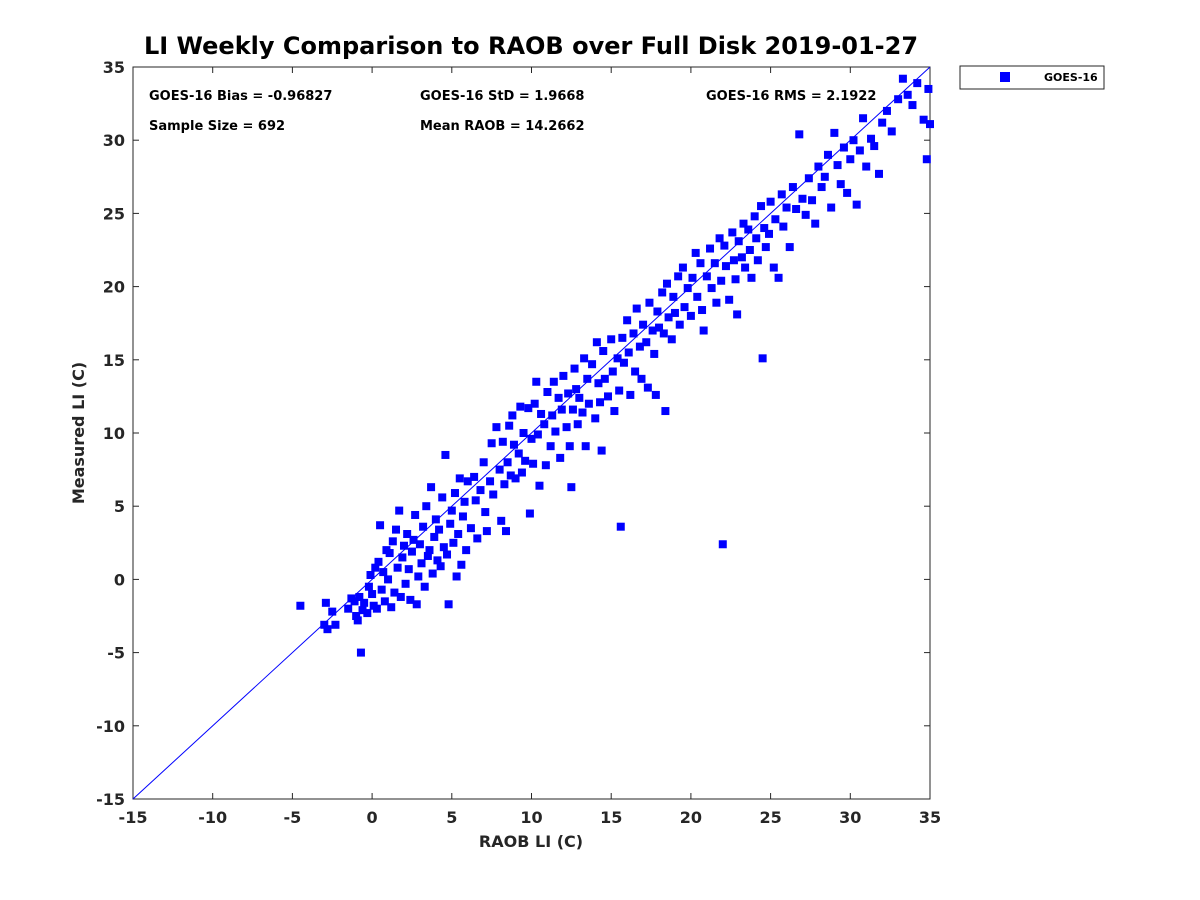  I want to click on x-tick-label: 0, so click(372, 817).